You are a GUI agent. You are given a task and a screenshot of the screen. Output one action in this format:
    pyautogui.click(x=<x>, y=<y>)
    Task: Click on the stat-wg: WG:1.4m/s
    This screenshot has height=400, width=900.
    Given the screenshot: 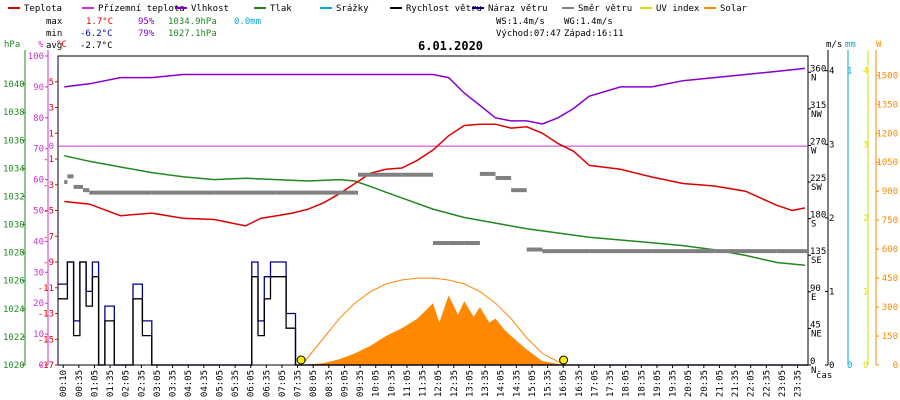 What is the action you would take?
    pyautogui.click(x=588, y=22)
    